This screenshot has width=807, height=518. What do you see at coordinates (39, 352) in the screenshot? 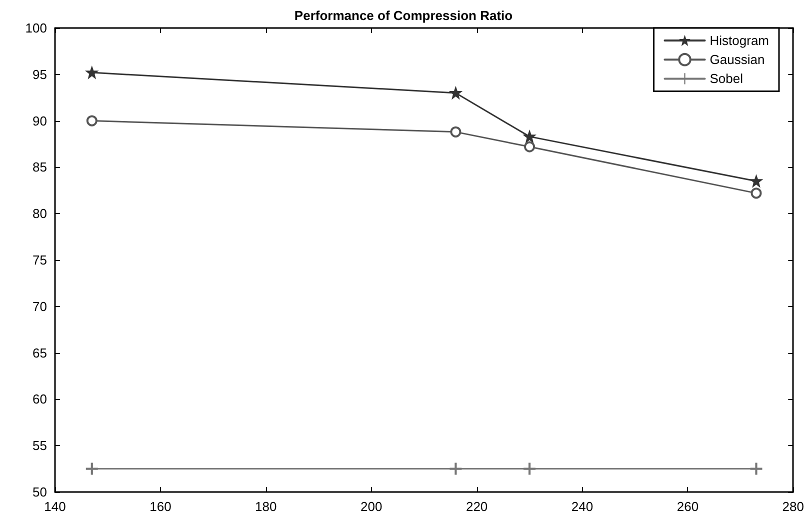
I see `y-tick-label: 65` at bounding box center [39, 352].